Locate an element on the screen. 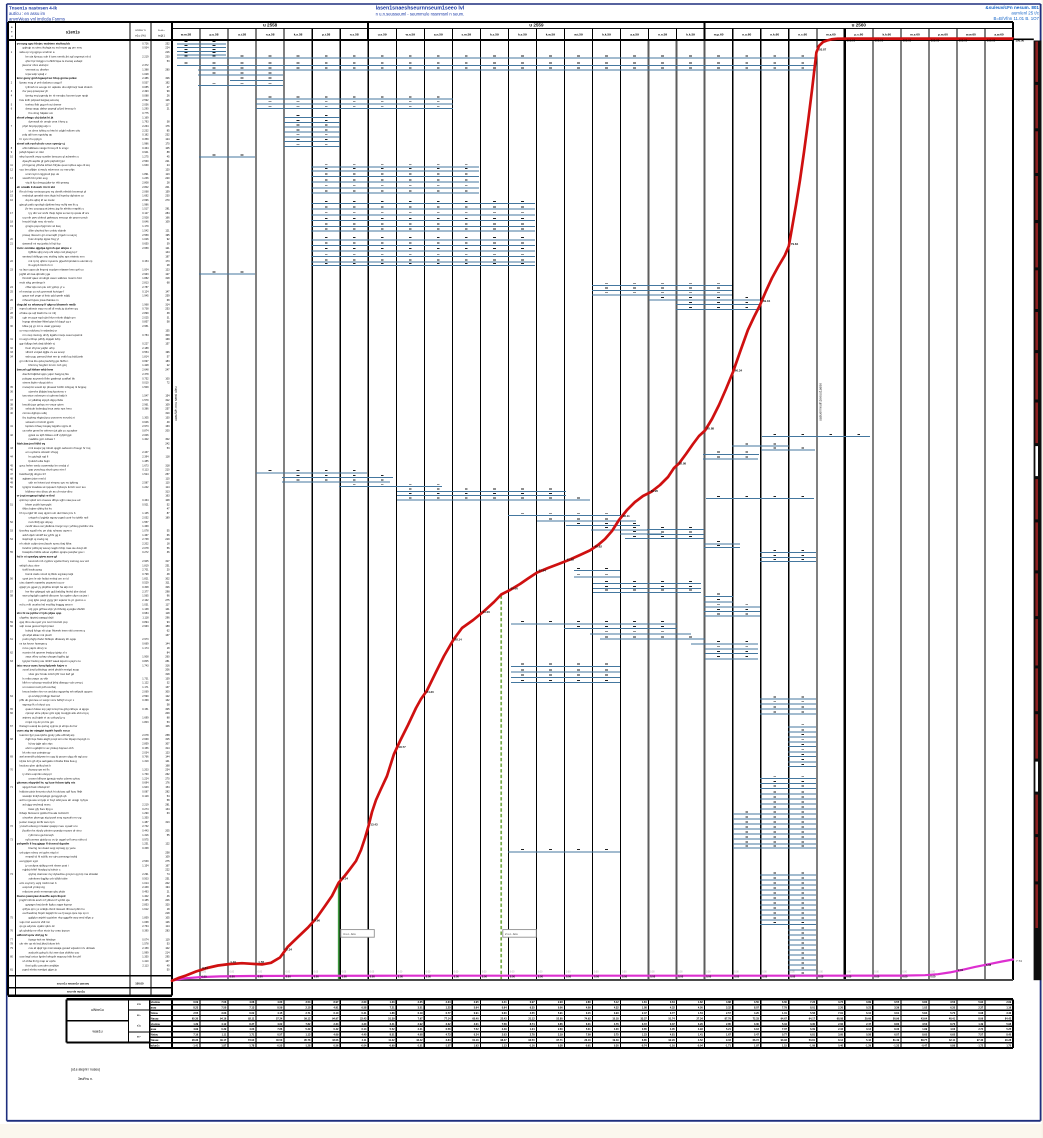 The height and width of the screenshot is (1138, 1043). svg-text: ttuftl bauk ppsg is located at coordinates (33, 570).